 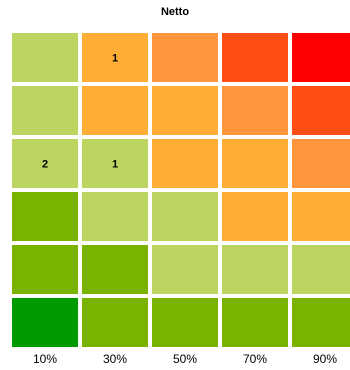 I want to click on heatmap-cell-r6-c2, so click(x=115, y=322).